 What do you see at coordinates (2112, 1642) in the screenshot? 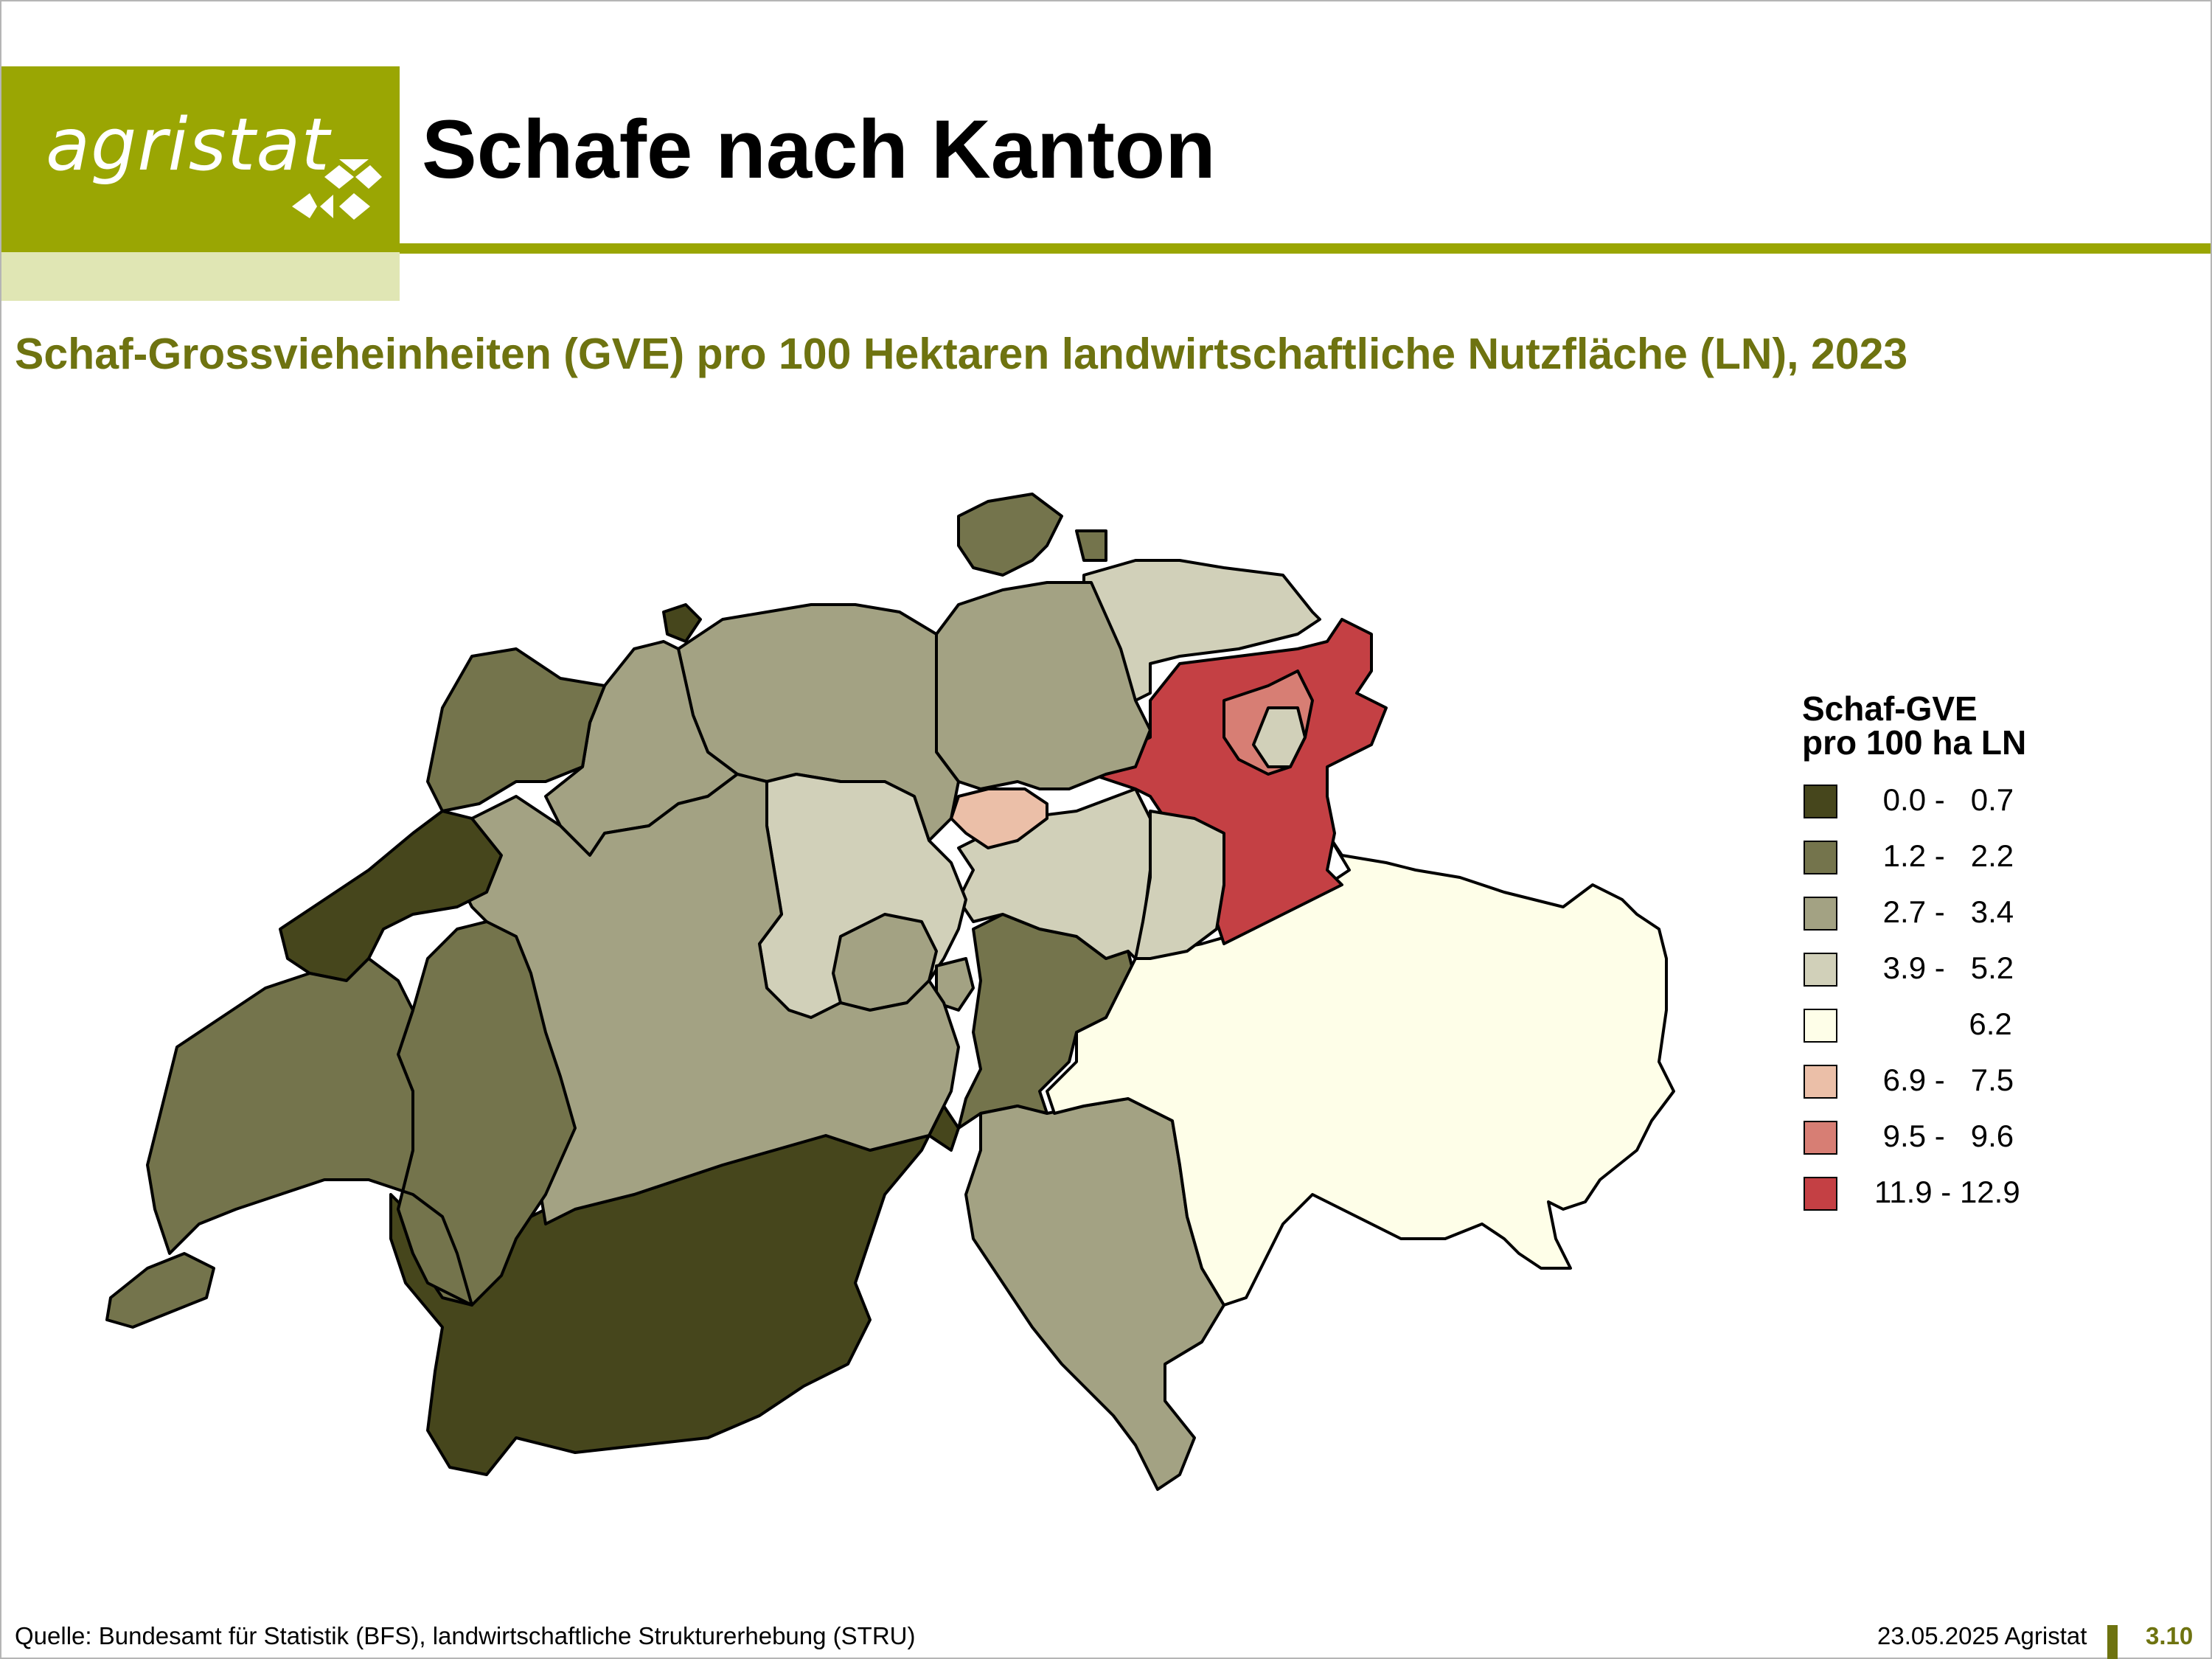
I see `footer-divider` at bounding box center [2112, 1642].